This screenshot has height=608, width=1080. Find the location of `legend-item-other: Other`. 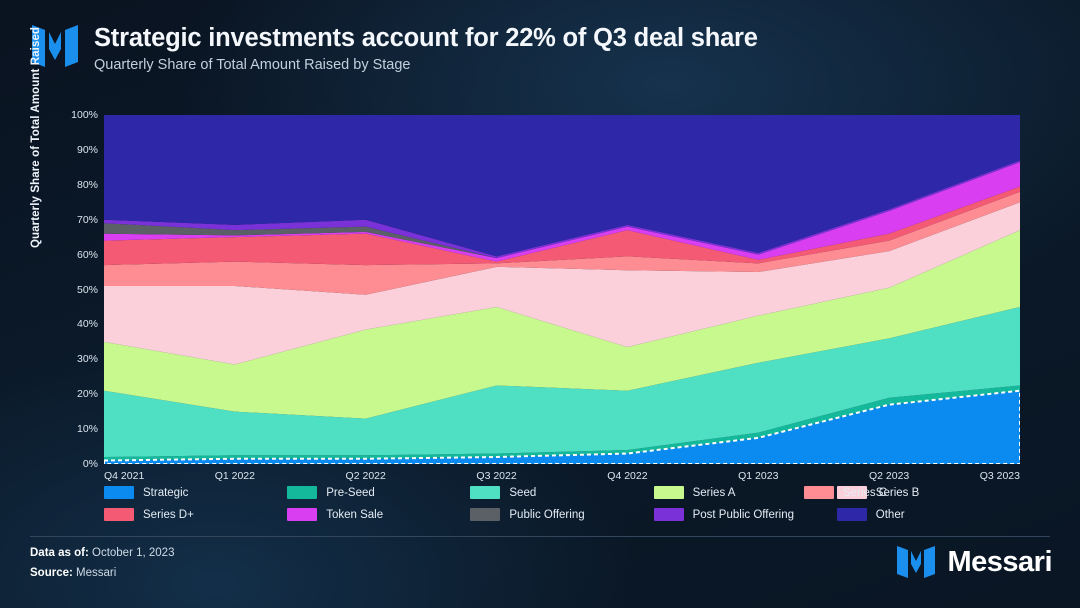

legend-item-other: Other is located at coordinates (928, 514).